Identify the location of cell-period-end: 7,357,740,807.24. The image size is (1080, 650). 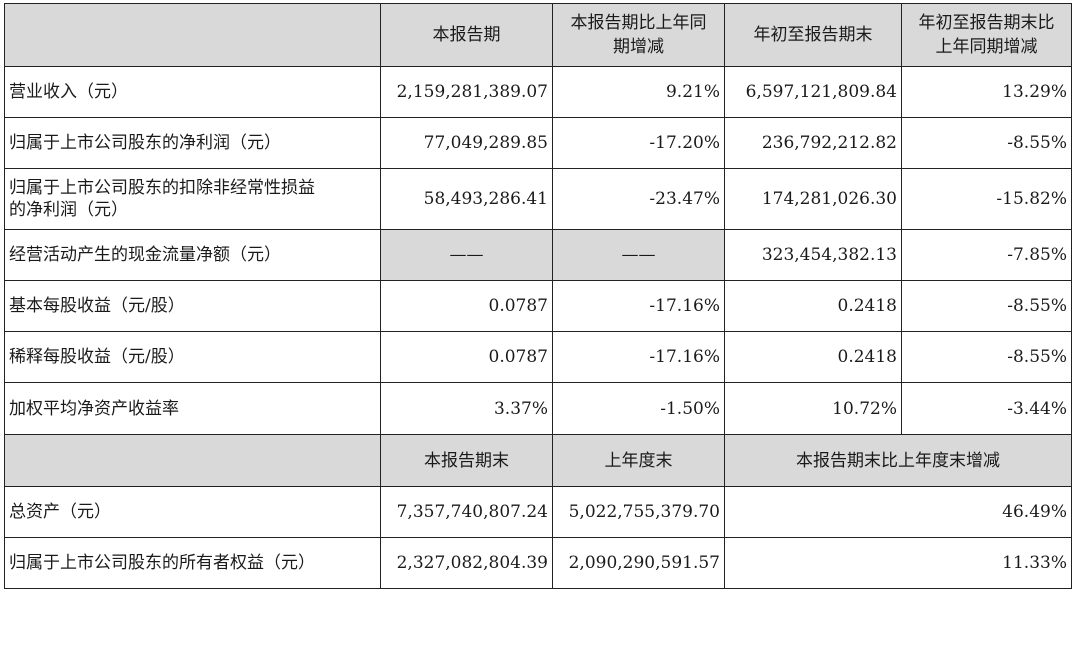
(466, 512).